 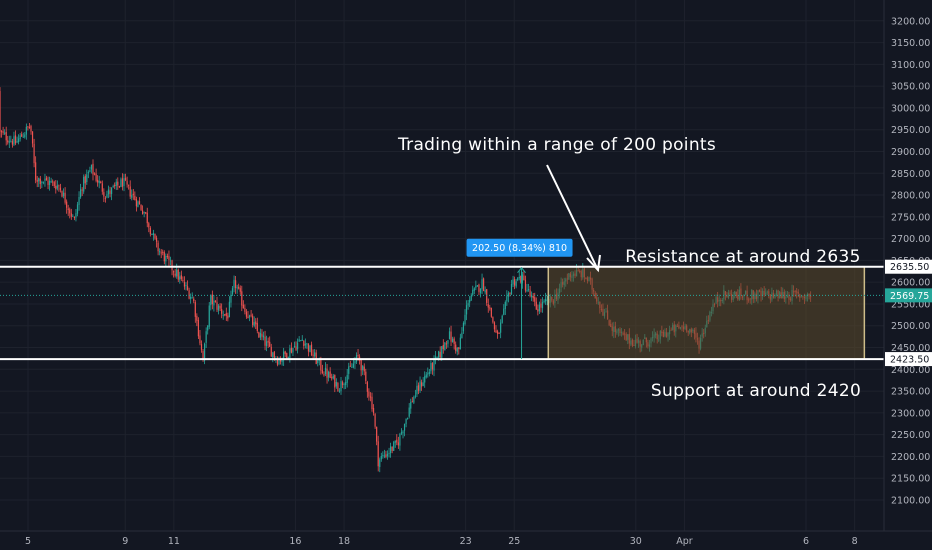 I want to click on price-tick-label: 2400.00, so click(x=910, y=370).